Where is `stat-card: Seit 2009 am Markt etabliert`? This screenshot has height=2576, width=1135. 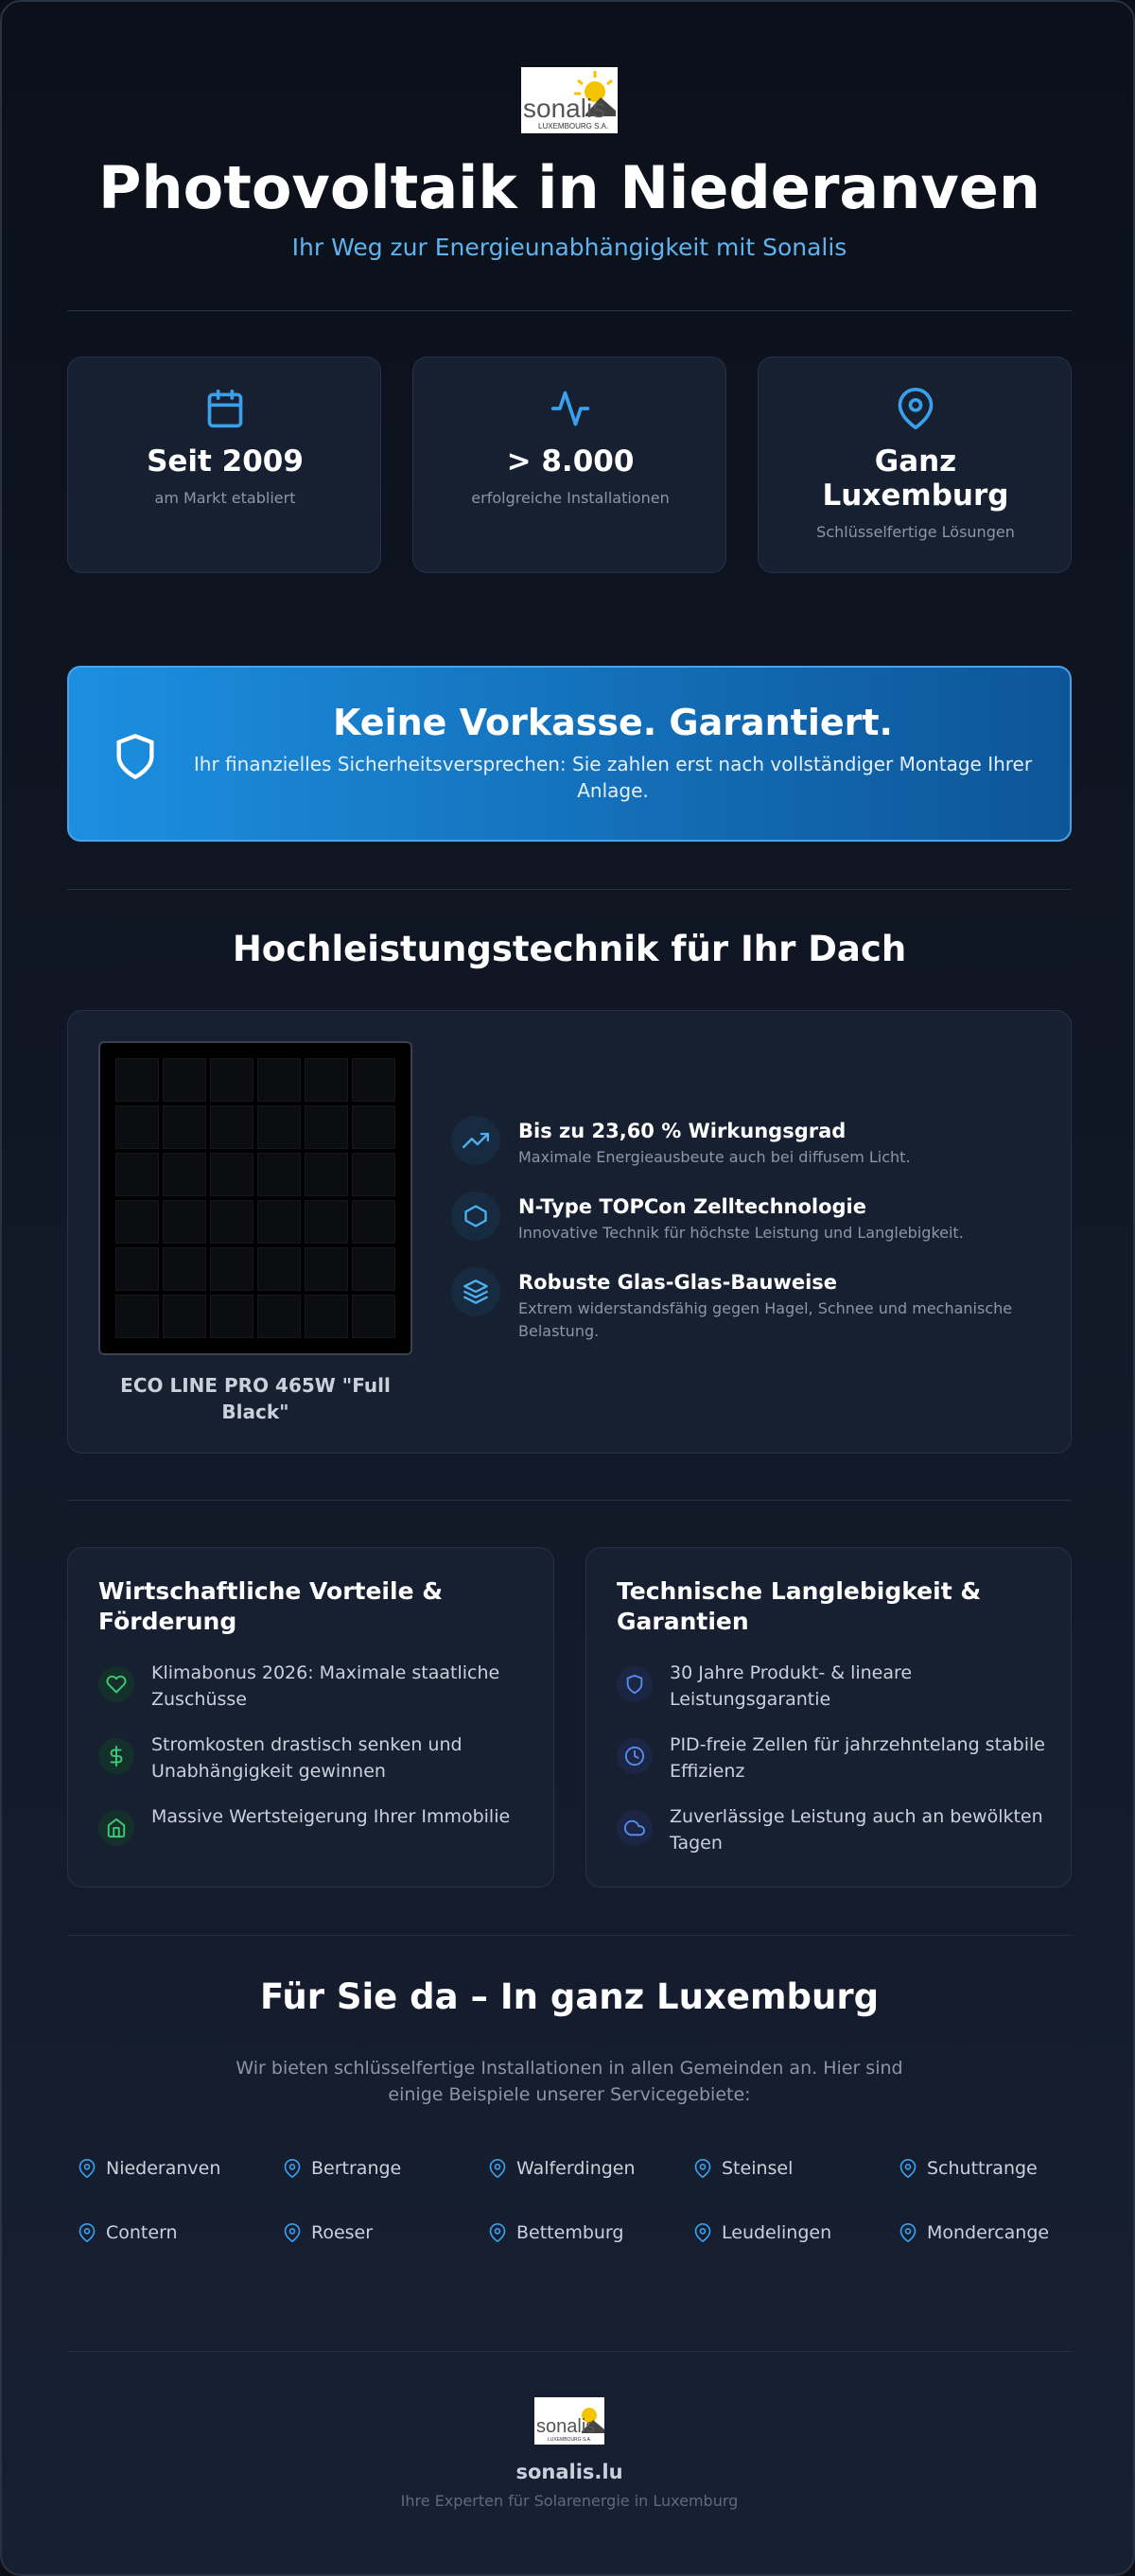 stat-card: Seit 2009 am Markt etabliert is located at coordinates (224, 465).